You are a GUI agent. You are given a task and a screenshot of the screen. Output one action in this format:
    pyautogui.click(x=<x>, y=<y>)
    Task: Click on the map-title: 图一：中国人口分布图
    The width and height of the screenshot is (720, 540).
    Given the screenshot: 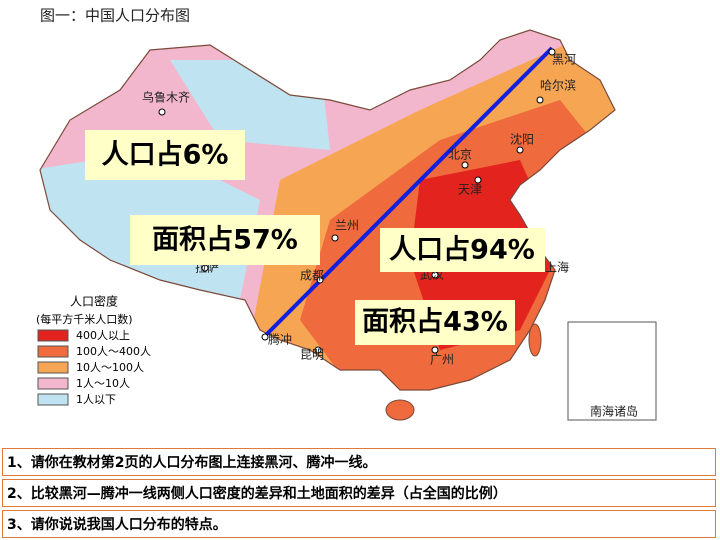 What is the action you would take?
    pyautogui.click(x=115, y=16)
    